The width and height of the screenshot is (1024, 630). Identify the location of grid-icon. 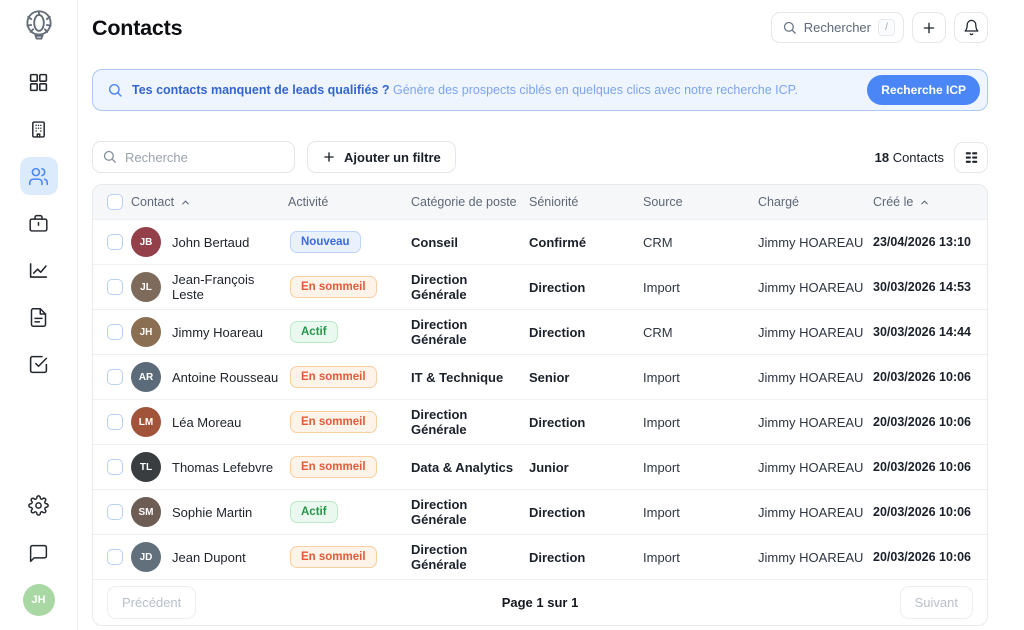
(38, 82).